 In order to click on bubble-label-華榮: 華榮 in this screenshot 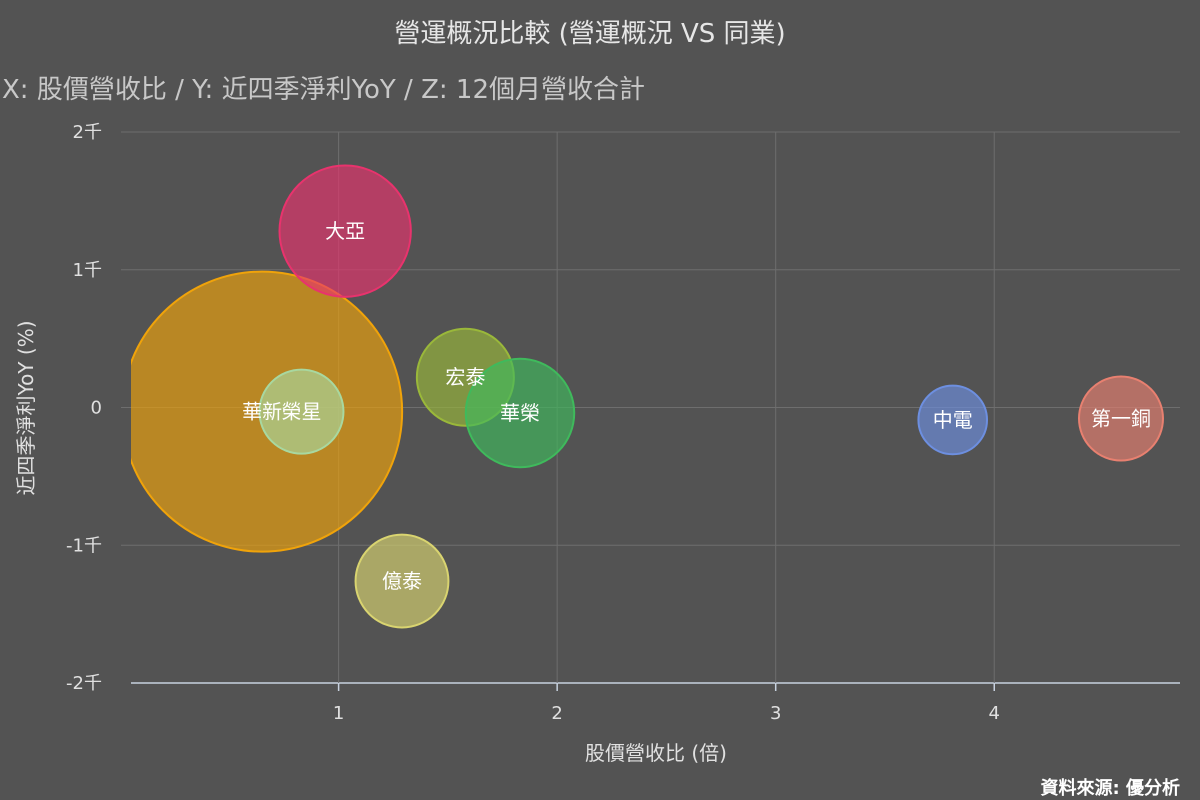, I will do `click(520, 413)`.